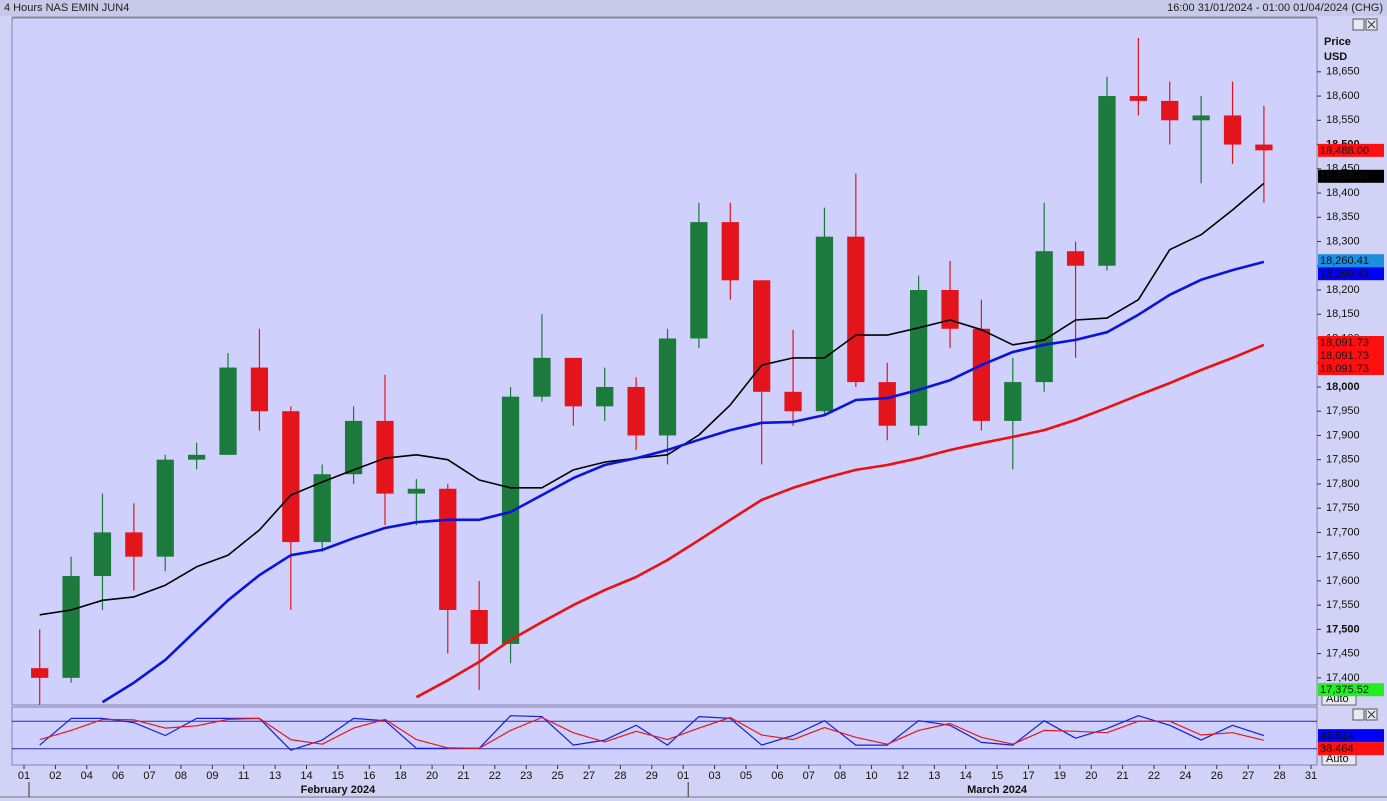 The height and width of the screenshot is (801, 1387). What do you see at coordinates (809, 776) in the screenshot?
I see `x-tick-label: 07` at bounding box center [809, 776].